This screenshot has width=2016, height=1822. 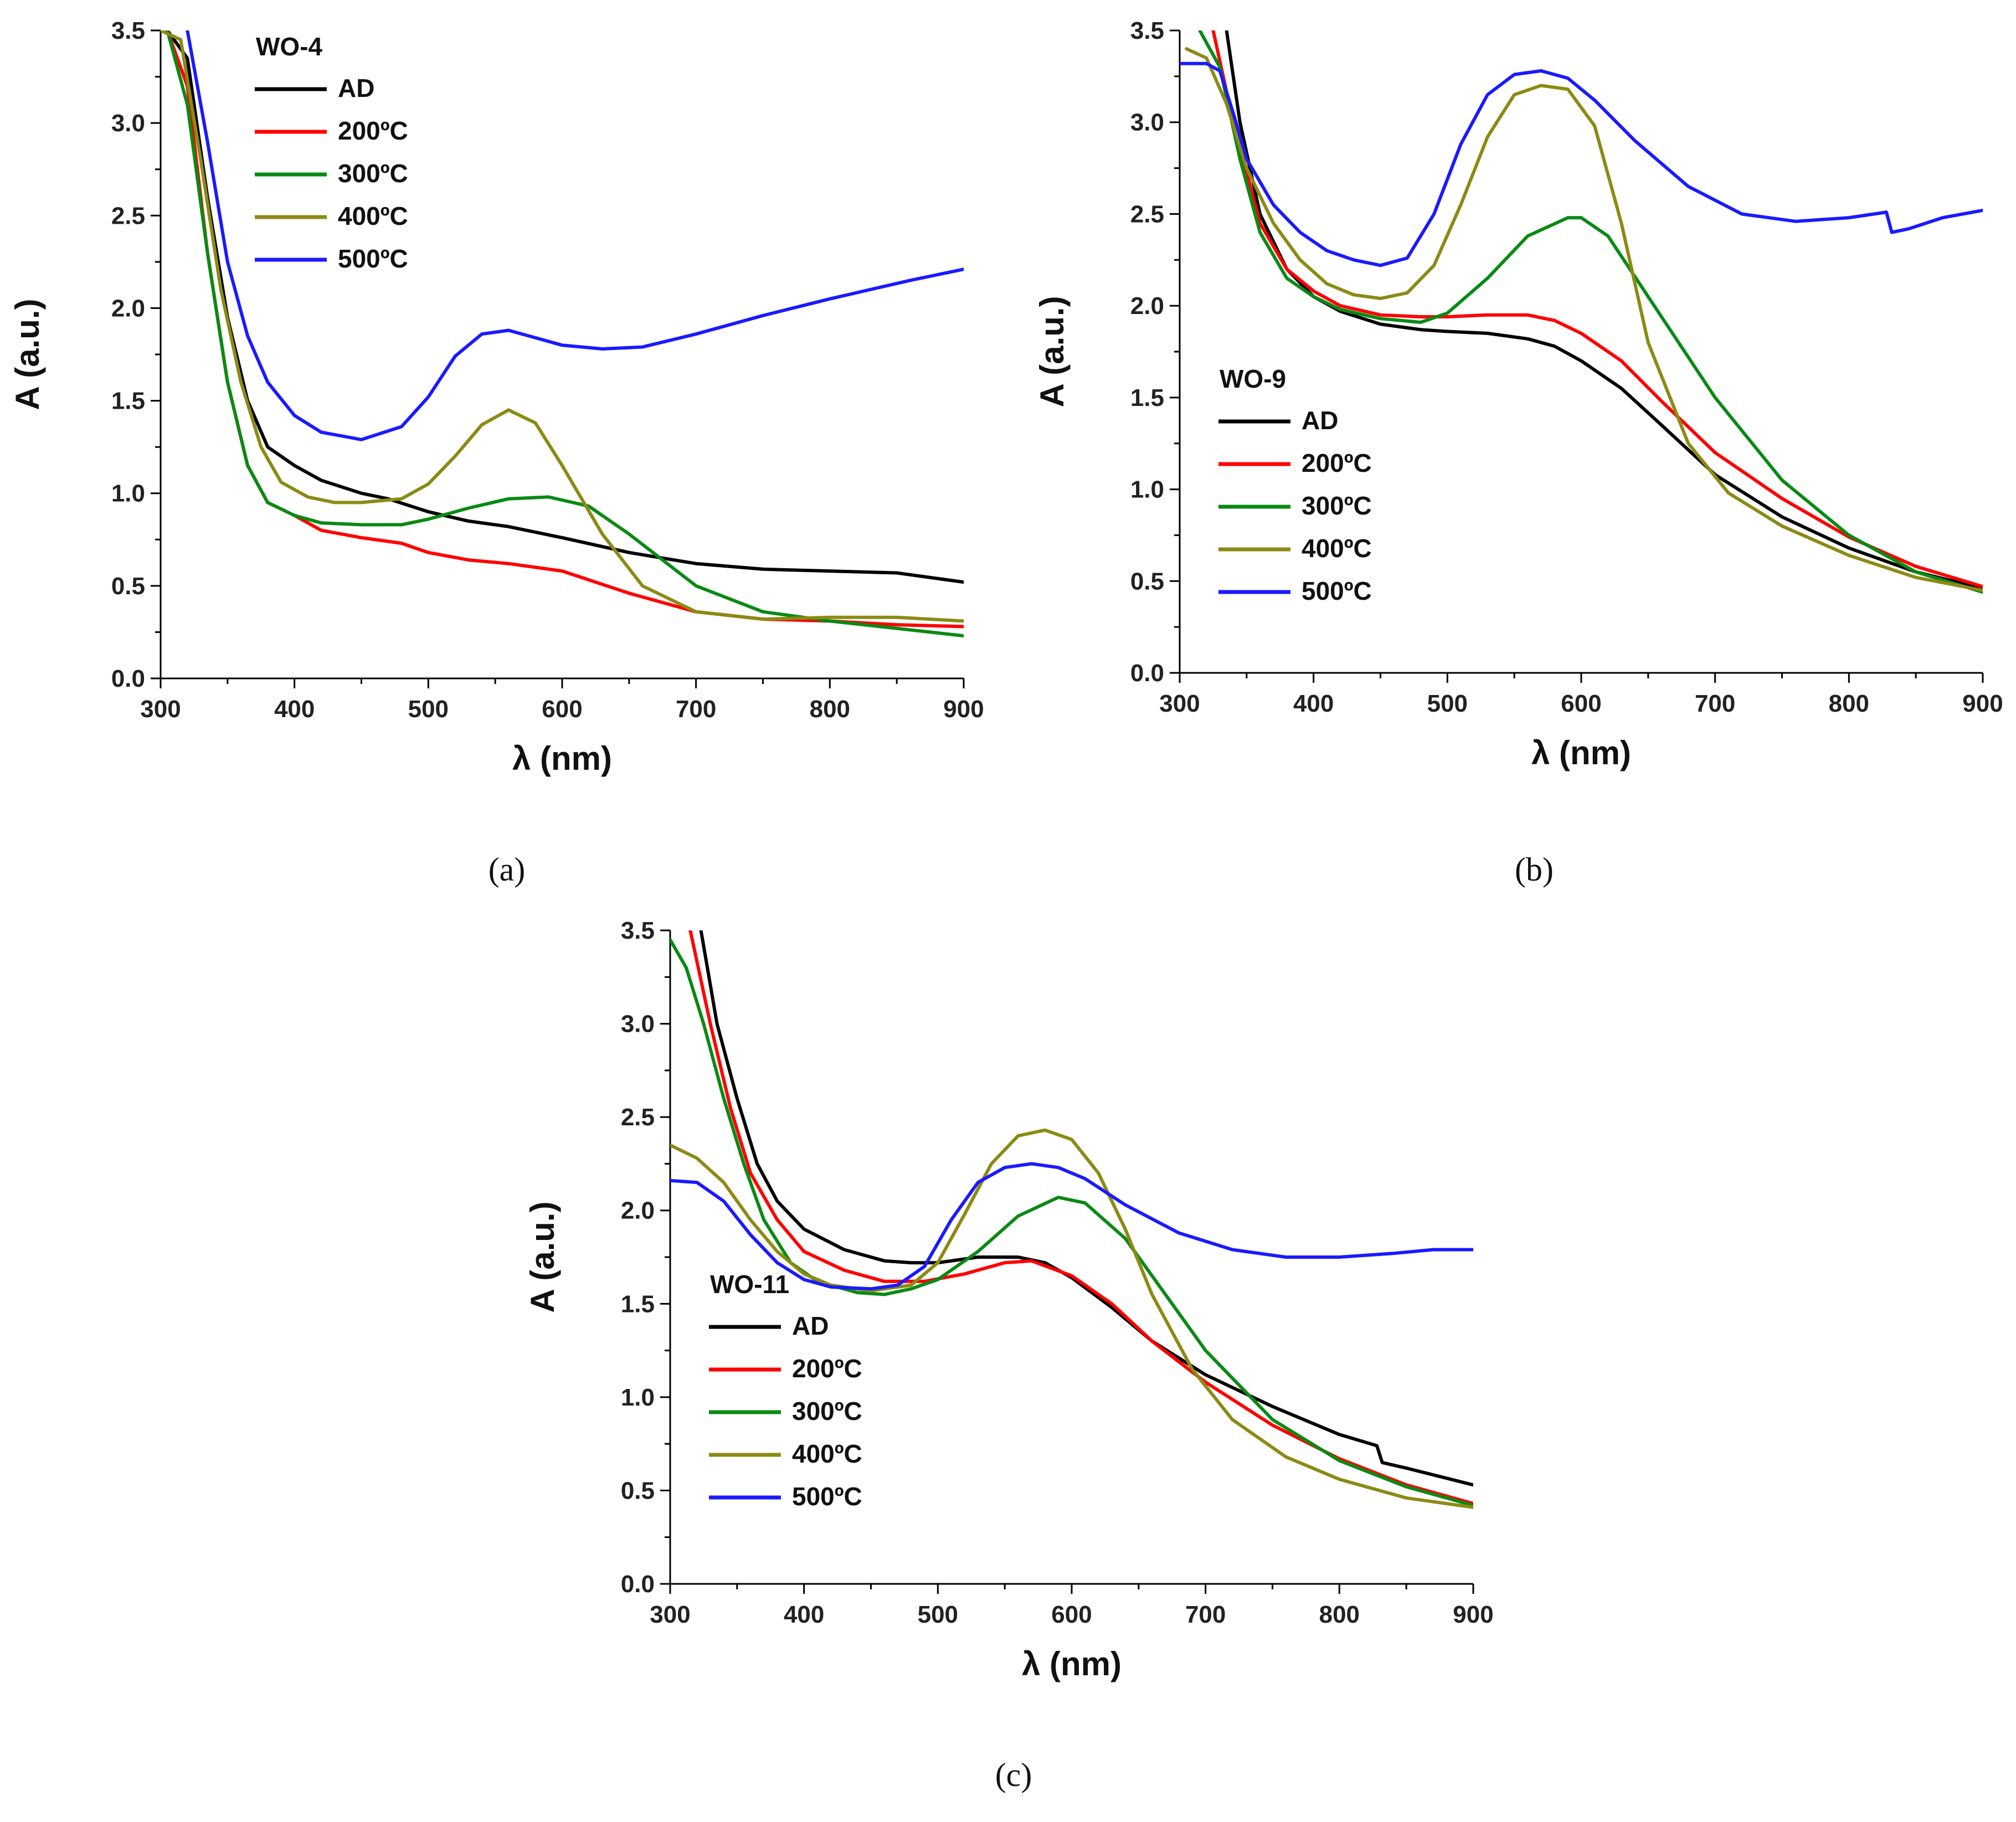 What do you see at coordinates (507, 870) in the screenshot?
I see `panel-caption: (a)` at bounding box center [507, 870].